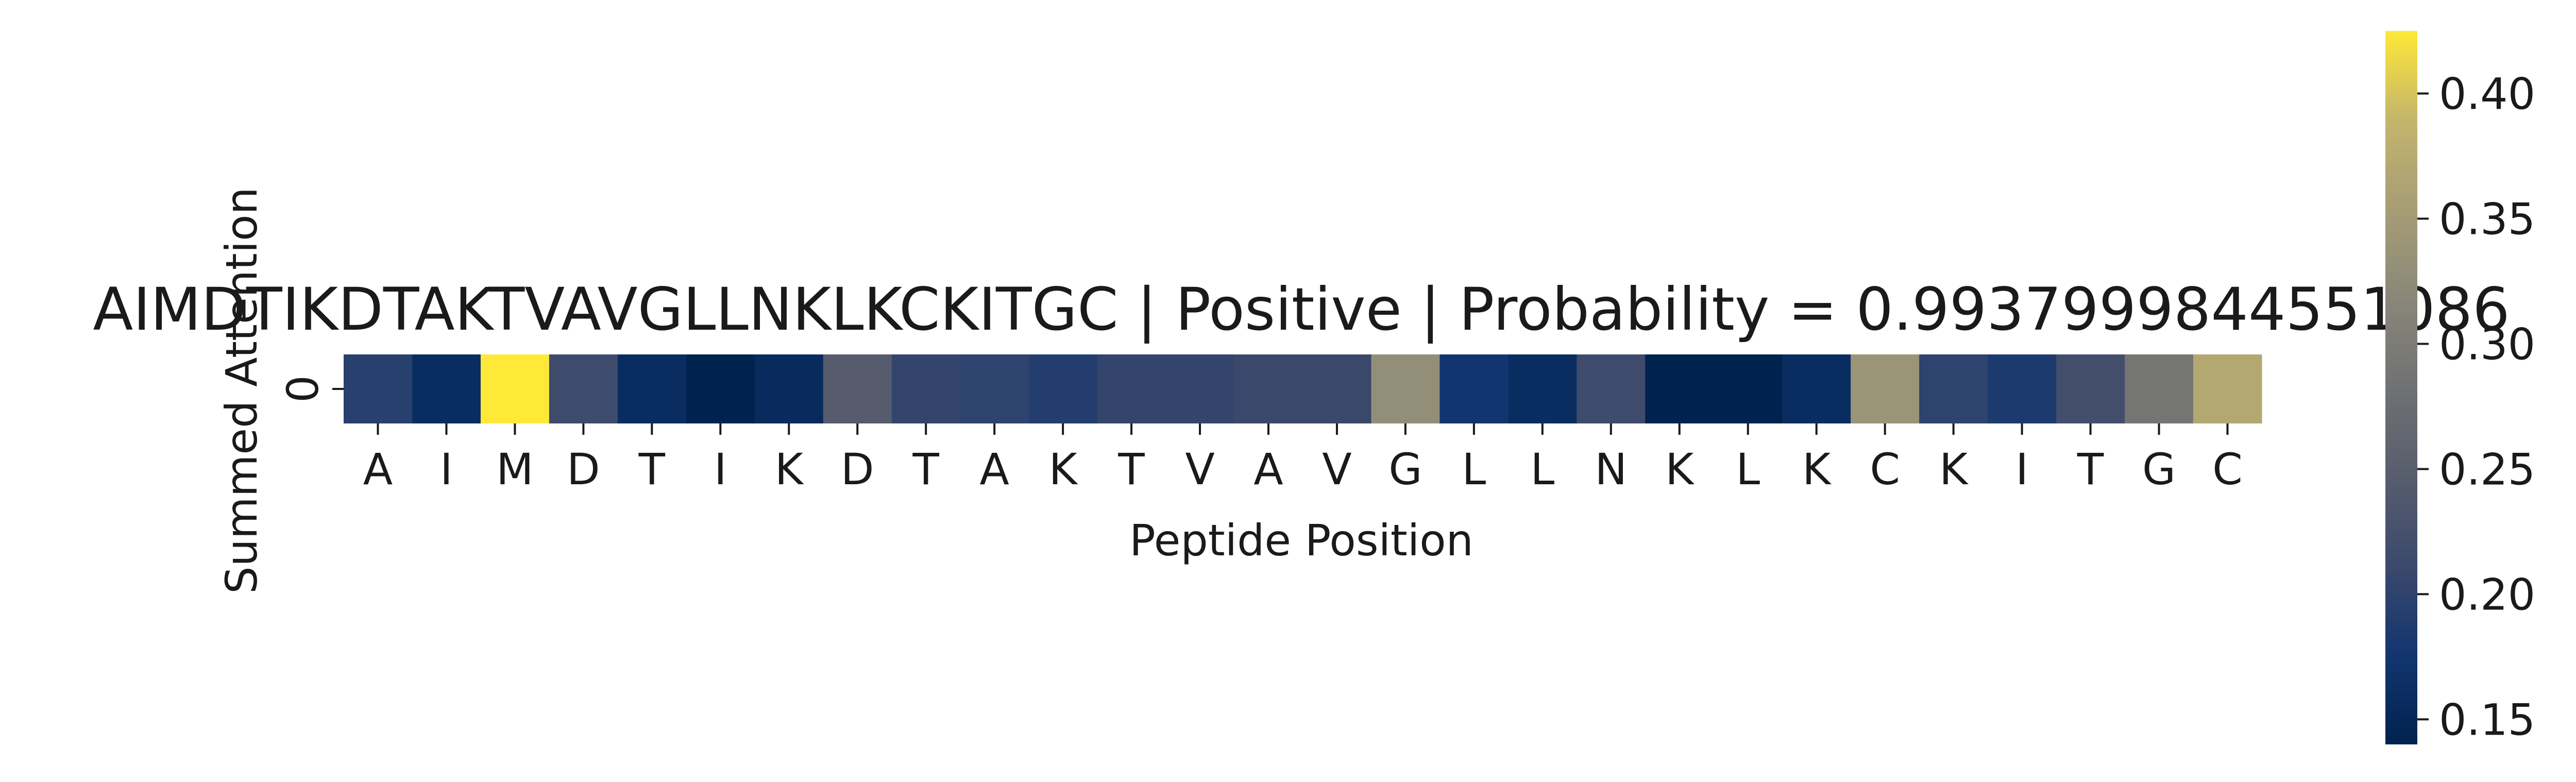 Image resolution: width=2576 pixels, height=782 pixels. I want to click on colorbar-tick-label: 0.30, so click(2487, 344).